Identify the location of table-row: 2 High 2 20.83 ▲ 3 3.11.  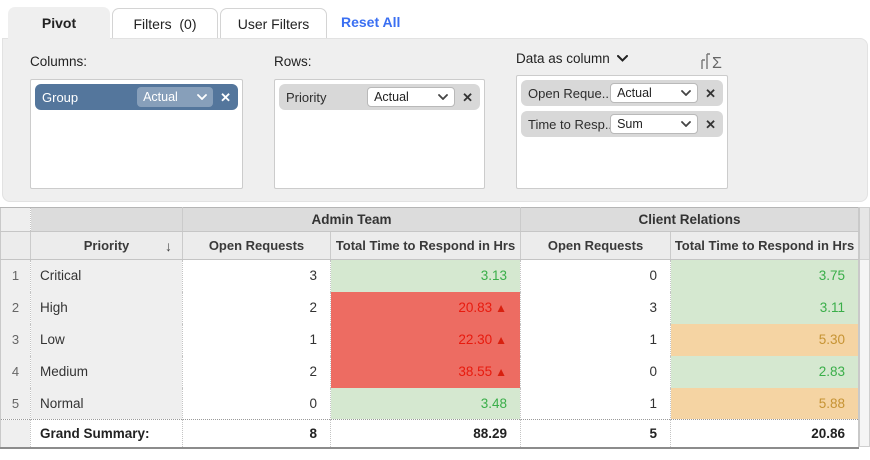
(429, 307).